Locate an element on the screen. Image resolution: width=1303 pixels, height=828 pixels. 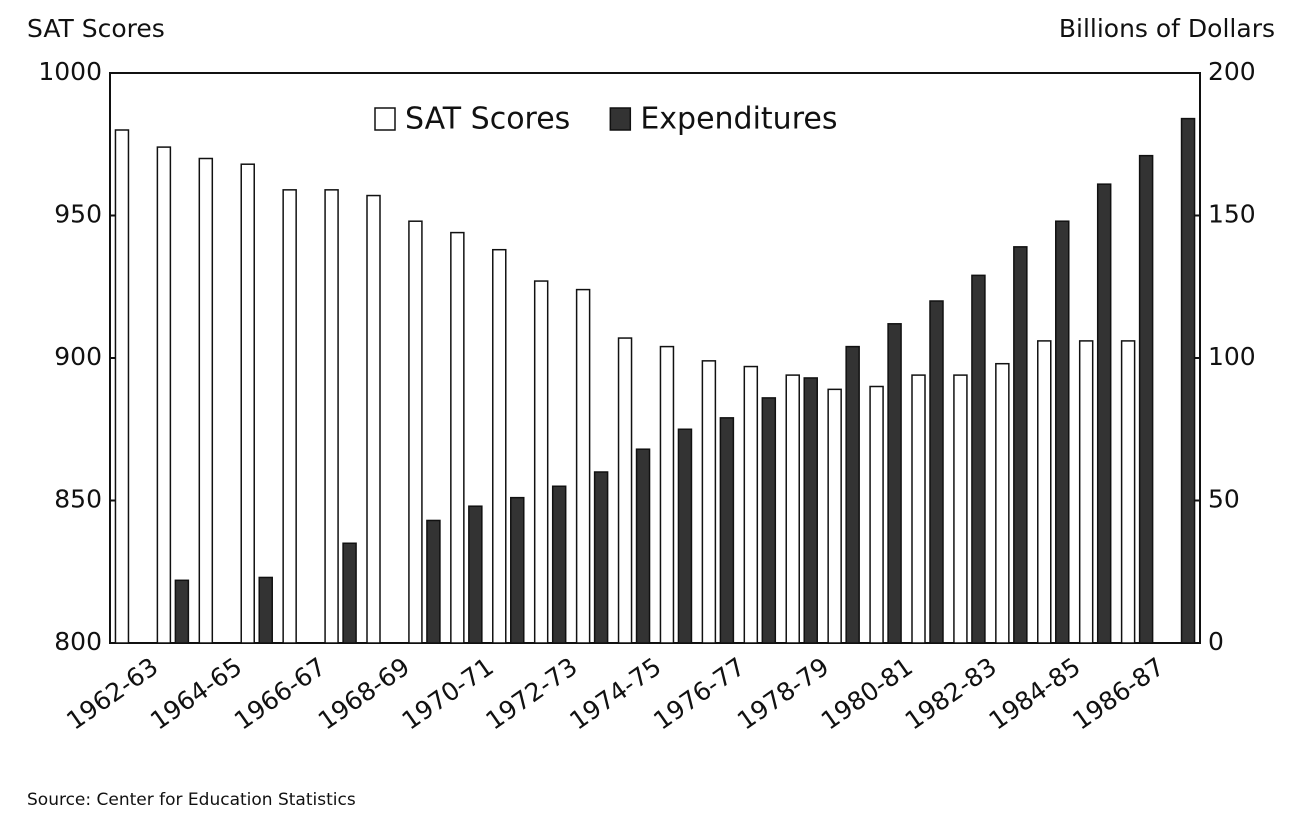
x-tick-label: 1974-75 is located at coordinates (615, 694).